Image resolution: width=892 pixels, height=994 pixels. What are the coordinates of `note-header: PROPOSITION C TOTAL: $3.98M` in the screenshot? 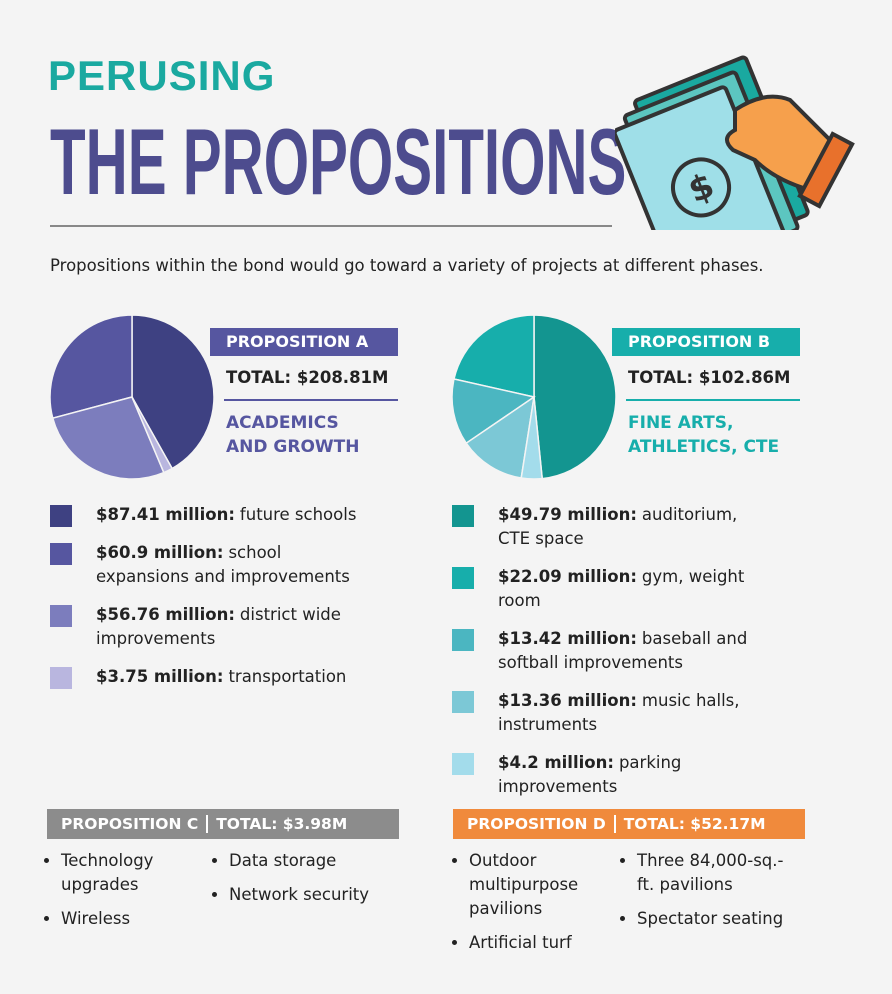 It's located at (223, 824).